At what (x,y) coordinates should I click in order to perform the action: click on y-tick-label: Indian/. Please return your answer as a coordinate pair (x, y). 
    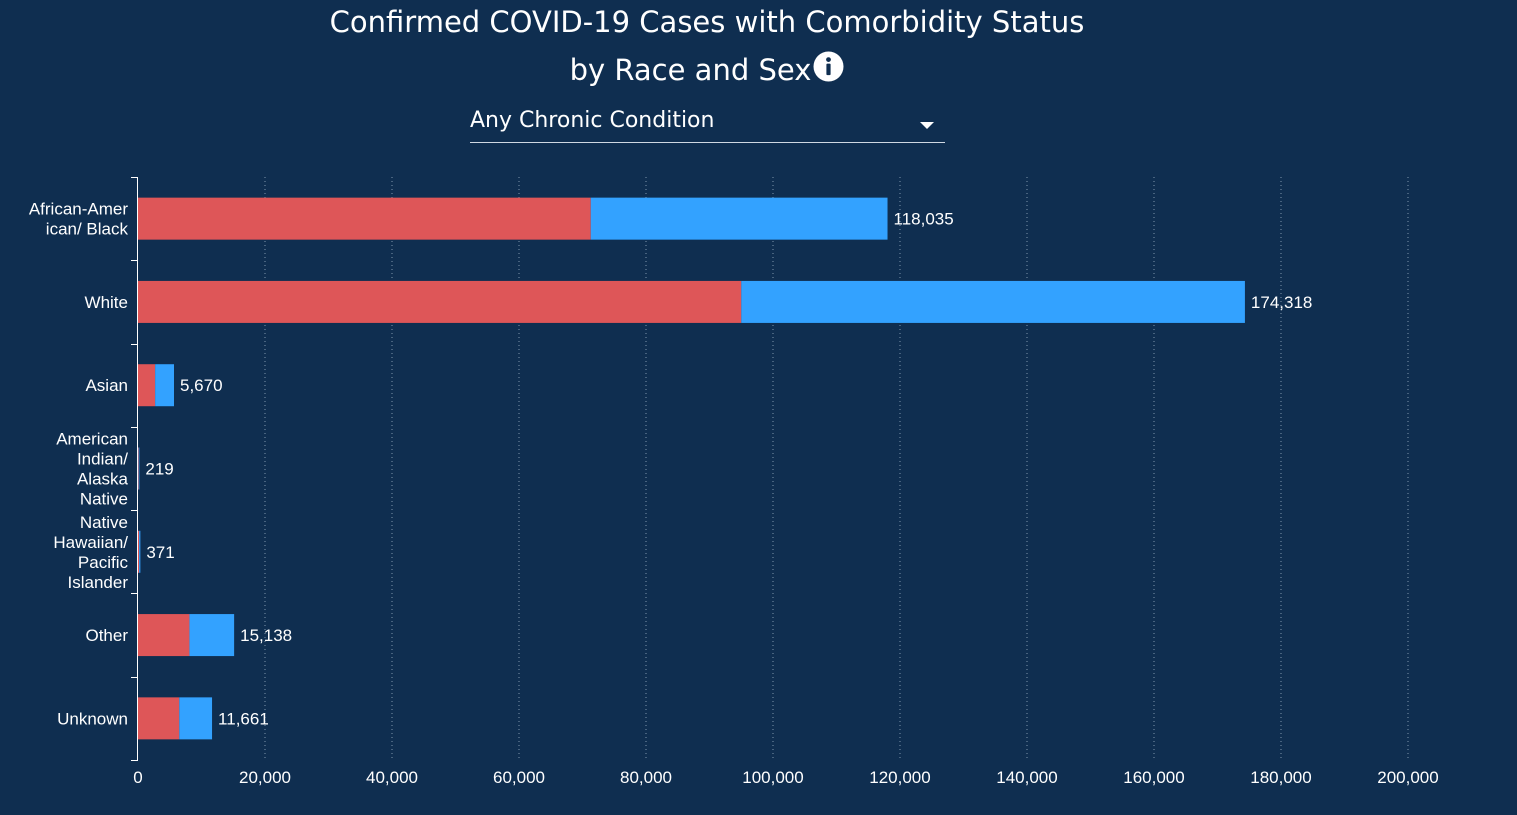
    Looking at the image, I should click on (102, 459).